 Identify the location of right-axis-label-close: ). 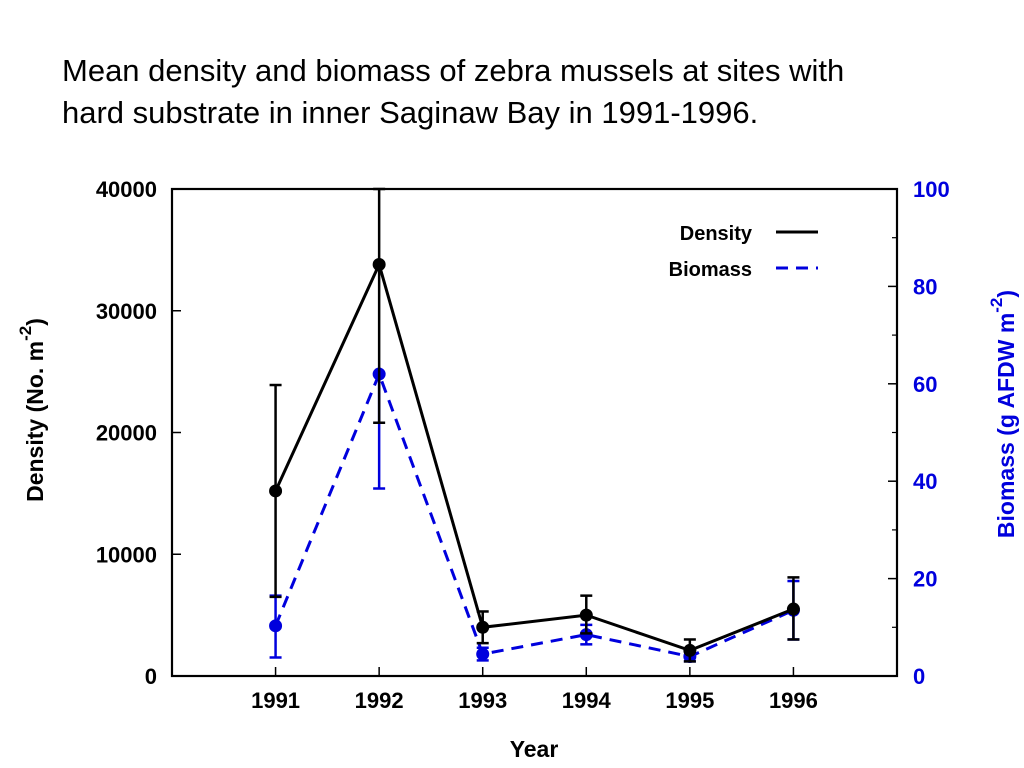
(1006, 294).